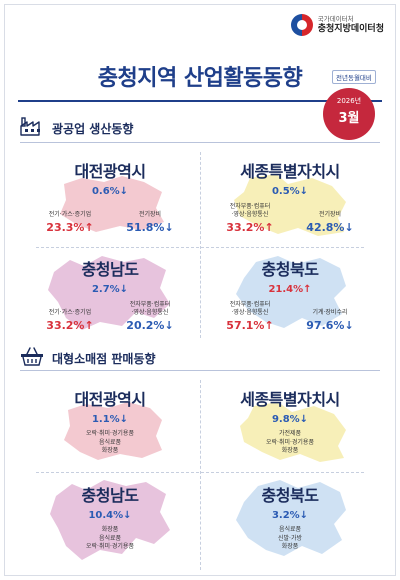 The image size is (400, 580). What do you see at coordinates (110, 289) in the screenshot?
I see `region-total-change: 2.7%↓` at bounding box center [110, 289].